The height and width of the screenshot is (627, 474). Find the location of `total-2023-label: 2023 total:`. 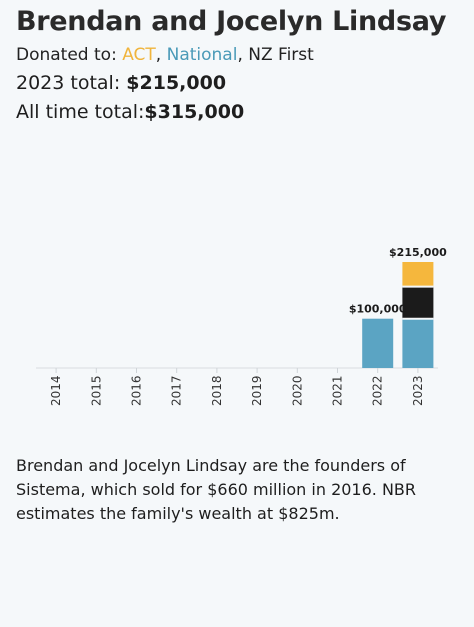

total-2023-label: 2023 total: is located at coordinates (71, 83).